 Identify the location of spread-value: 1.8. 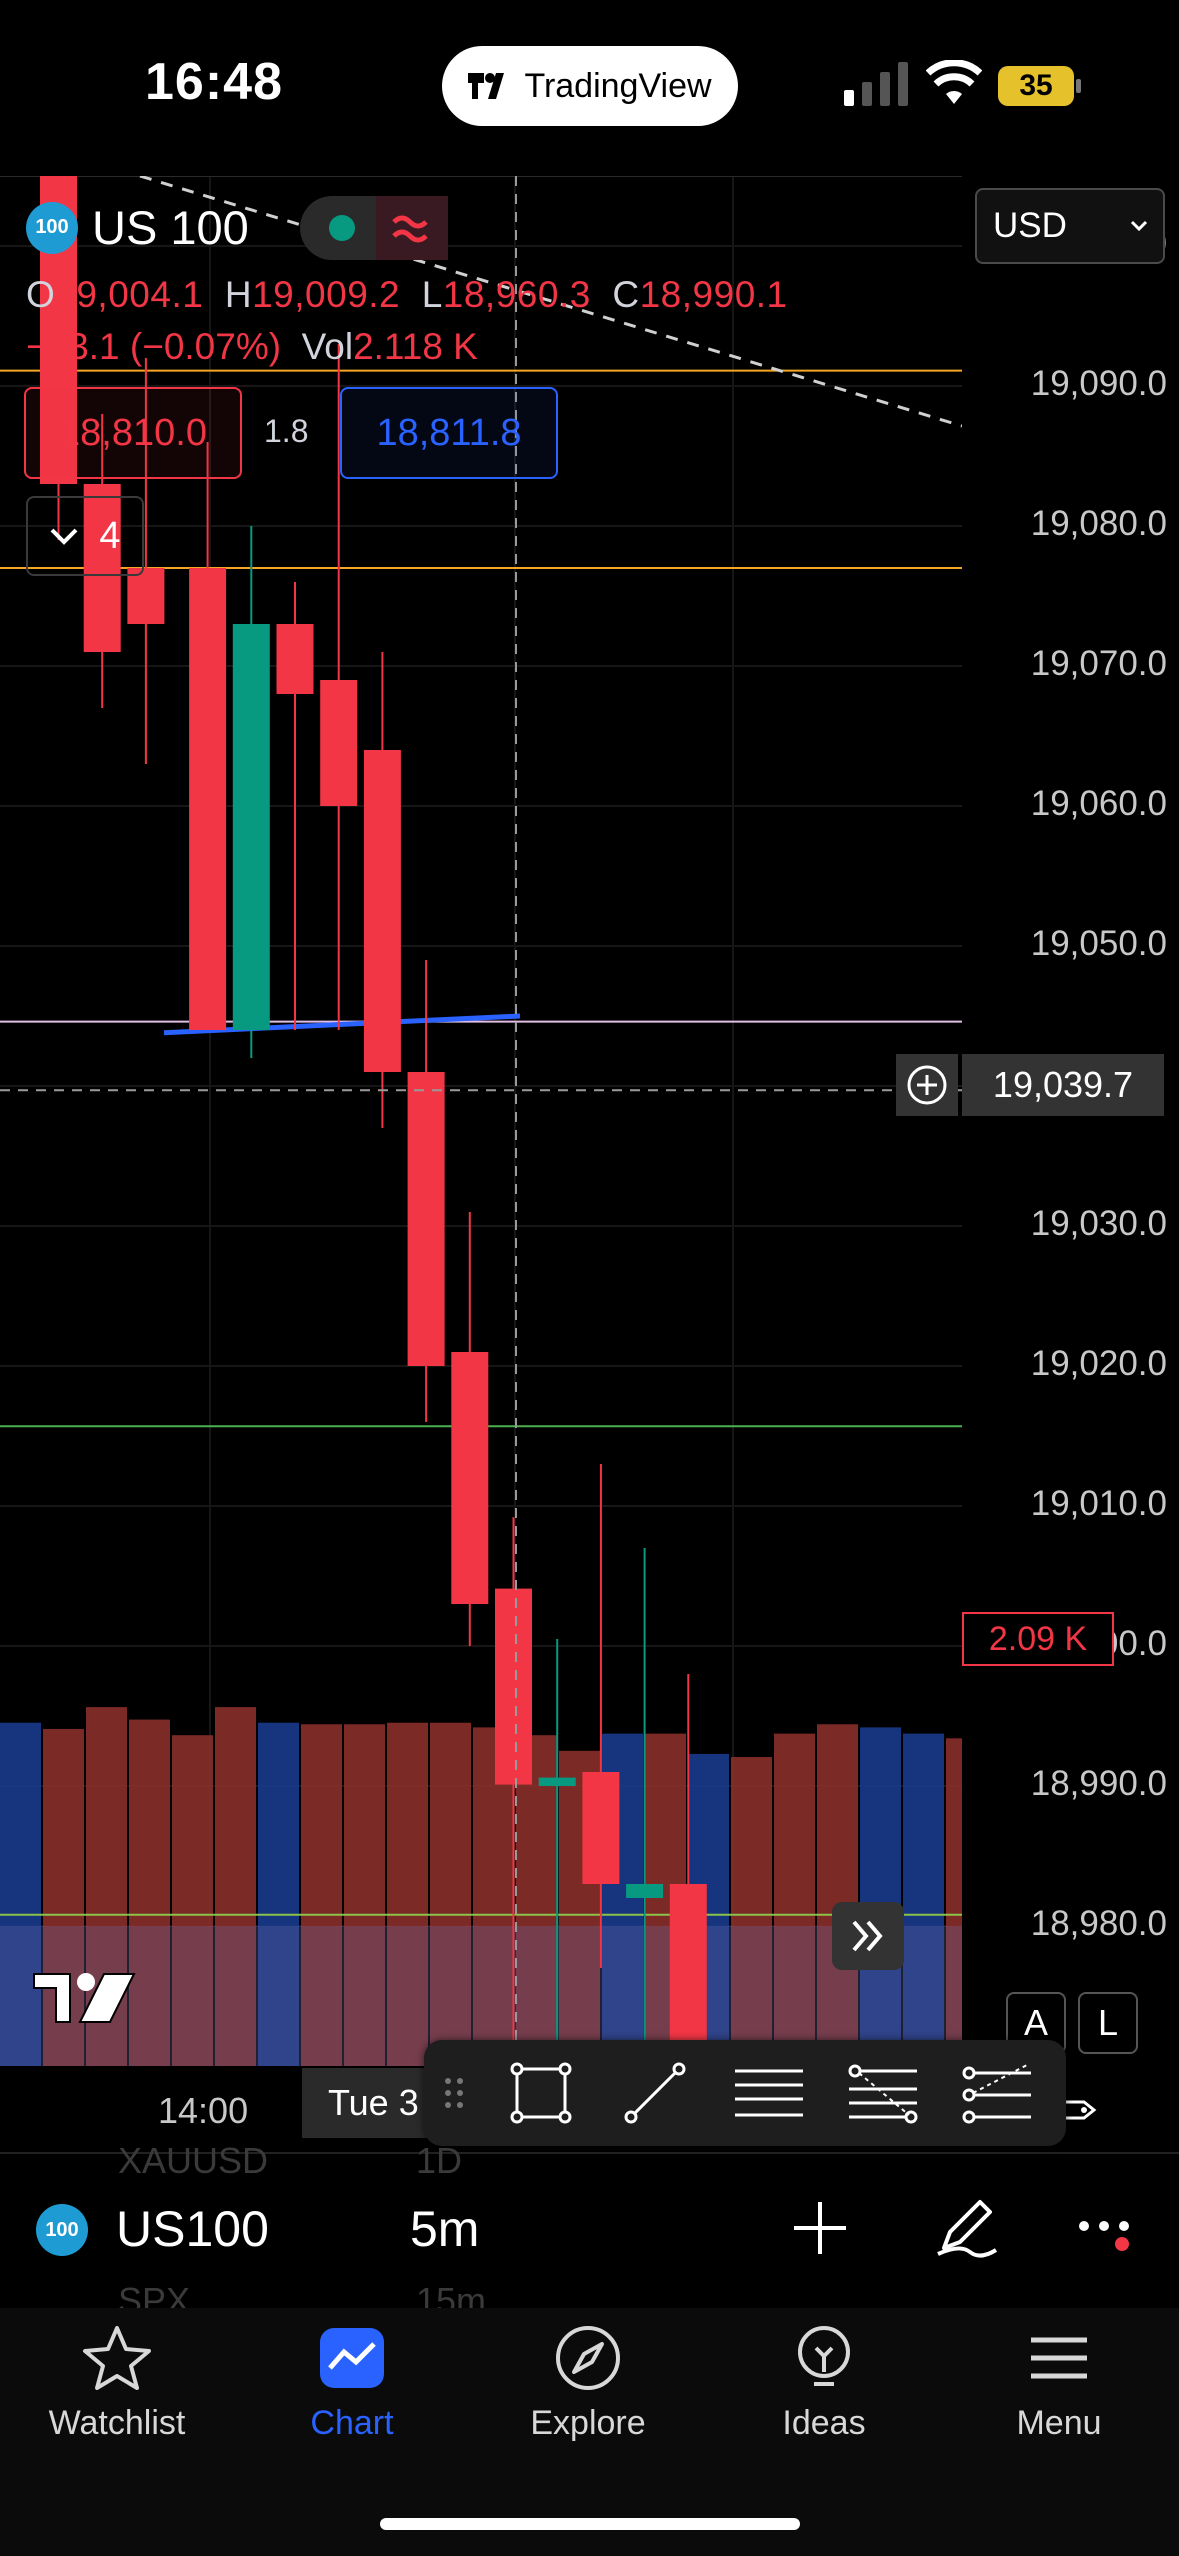
(286, 431).